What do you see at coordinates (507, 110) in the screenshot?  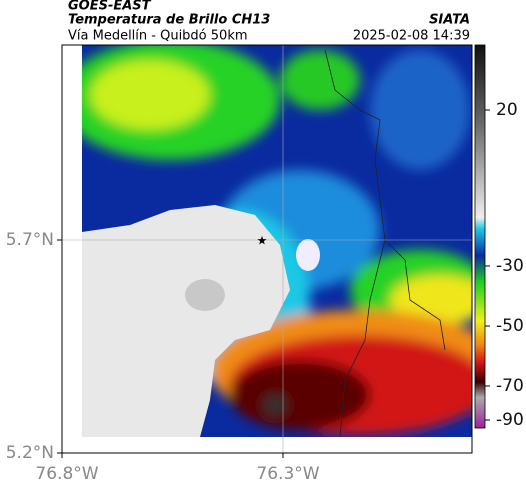 I see `colorbar-tick-label: 20` at bounding box center [507, 110].